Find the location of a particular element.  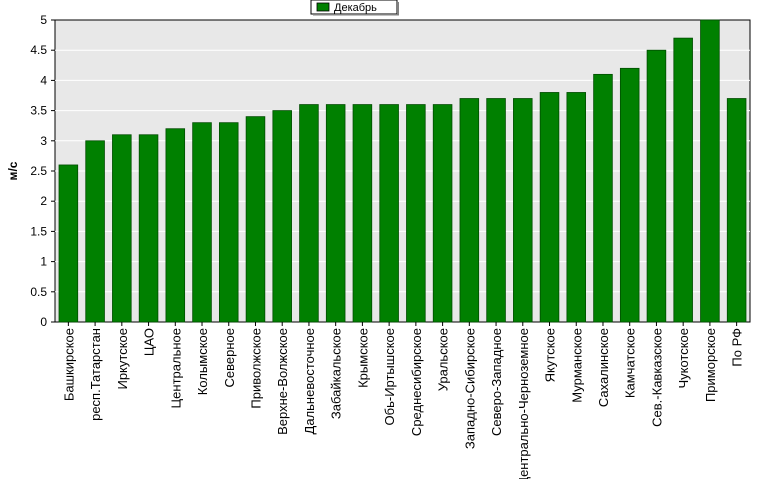

x-tick-label: Приморское is located at coordinates (710, 365).